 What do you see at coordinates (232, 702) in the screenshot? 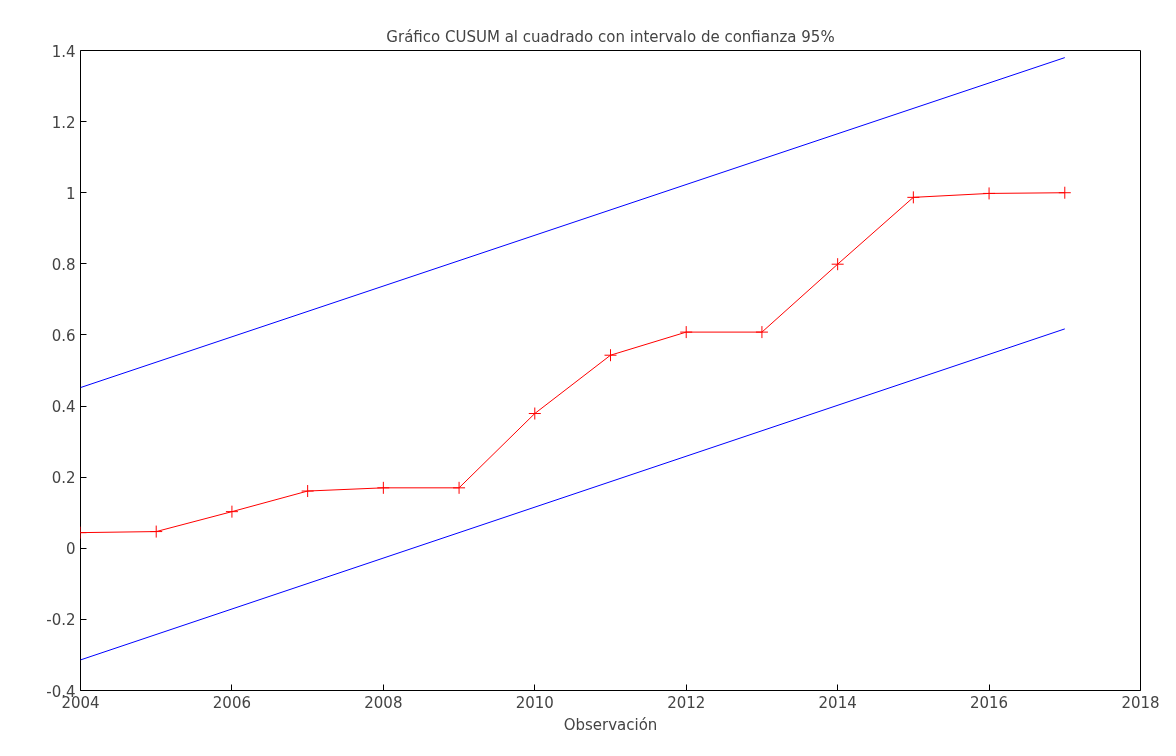
I see `x-tick-label: 2006` at bounding box center [232, 702].